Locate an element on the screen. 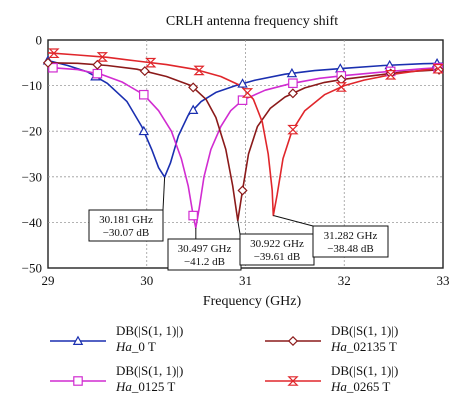 Image resolution: width=474 pixels, height=417 pixels. legend-sub-suffix: _0265 T is located at coordinates (368, 386).